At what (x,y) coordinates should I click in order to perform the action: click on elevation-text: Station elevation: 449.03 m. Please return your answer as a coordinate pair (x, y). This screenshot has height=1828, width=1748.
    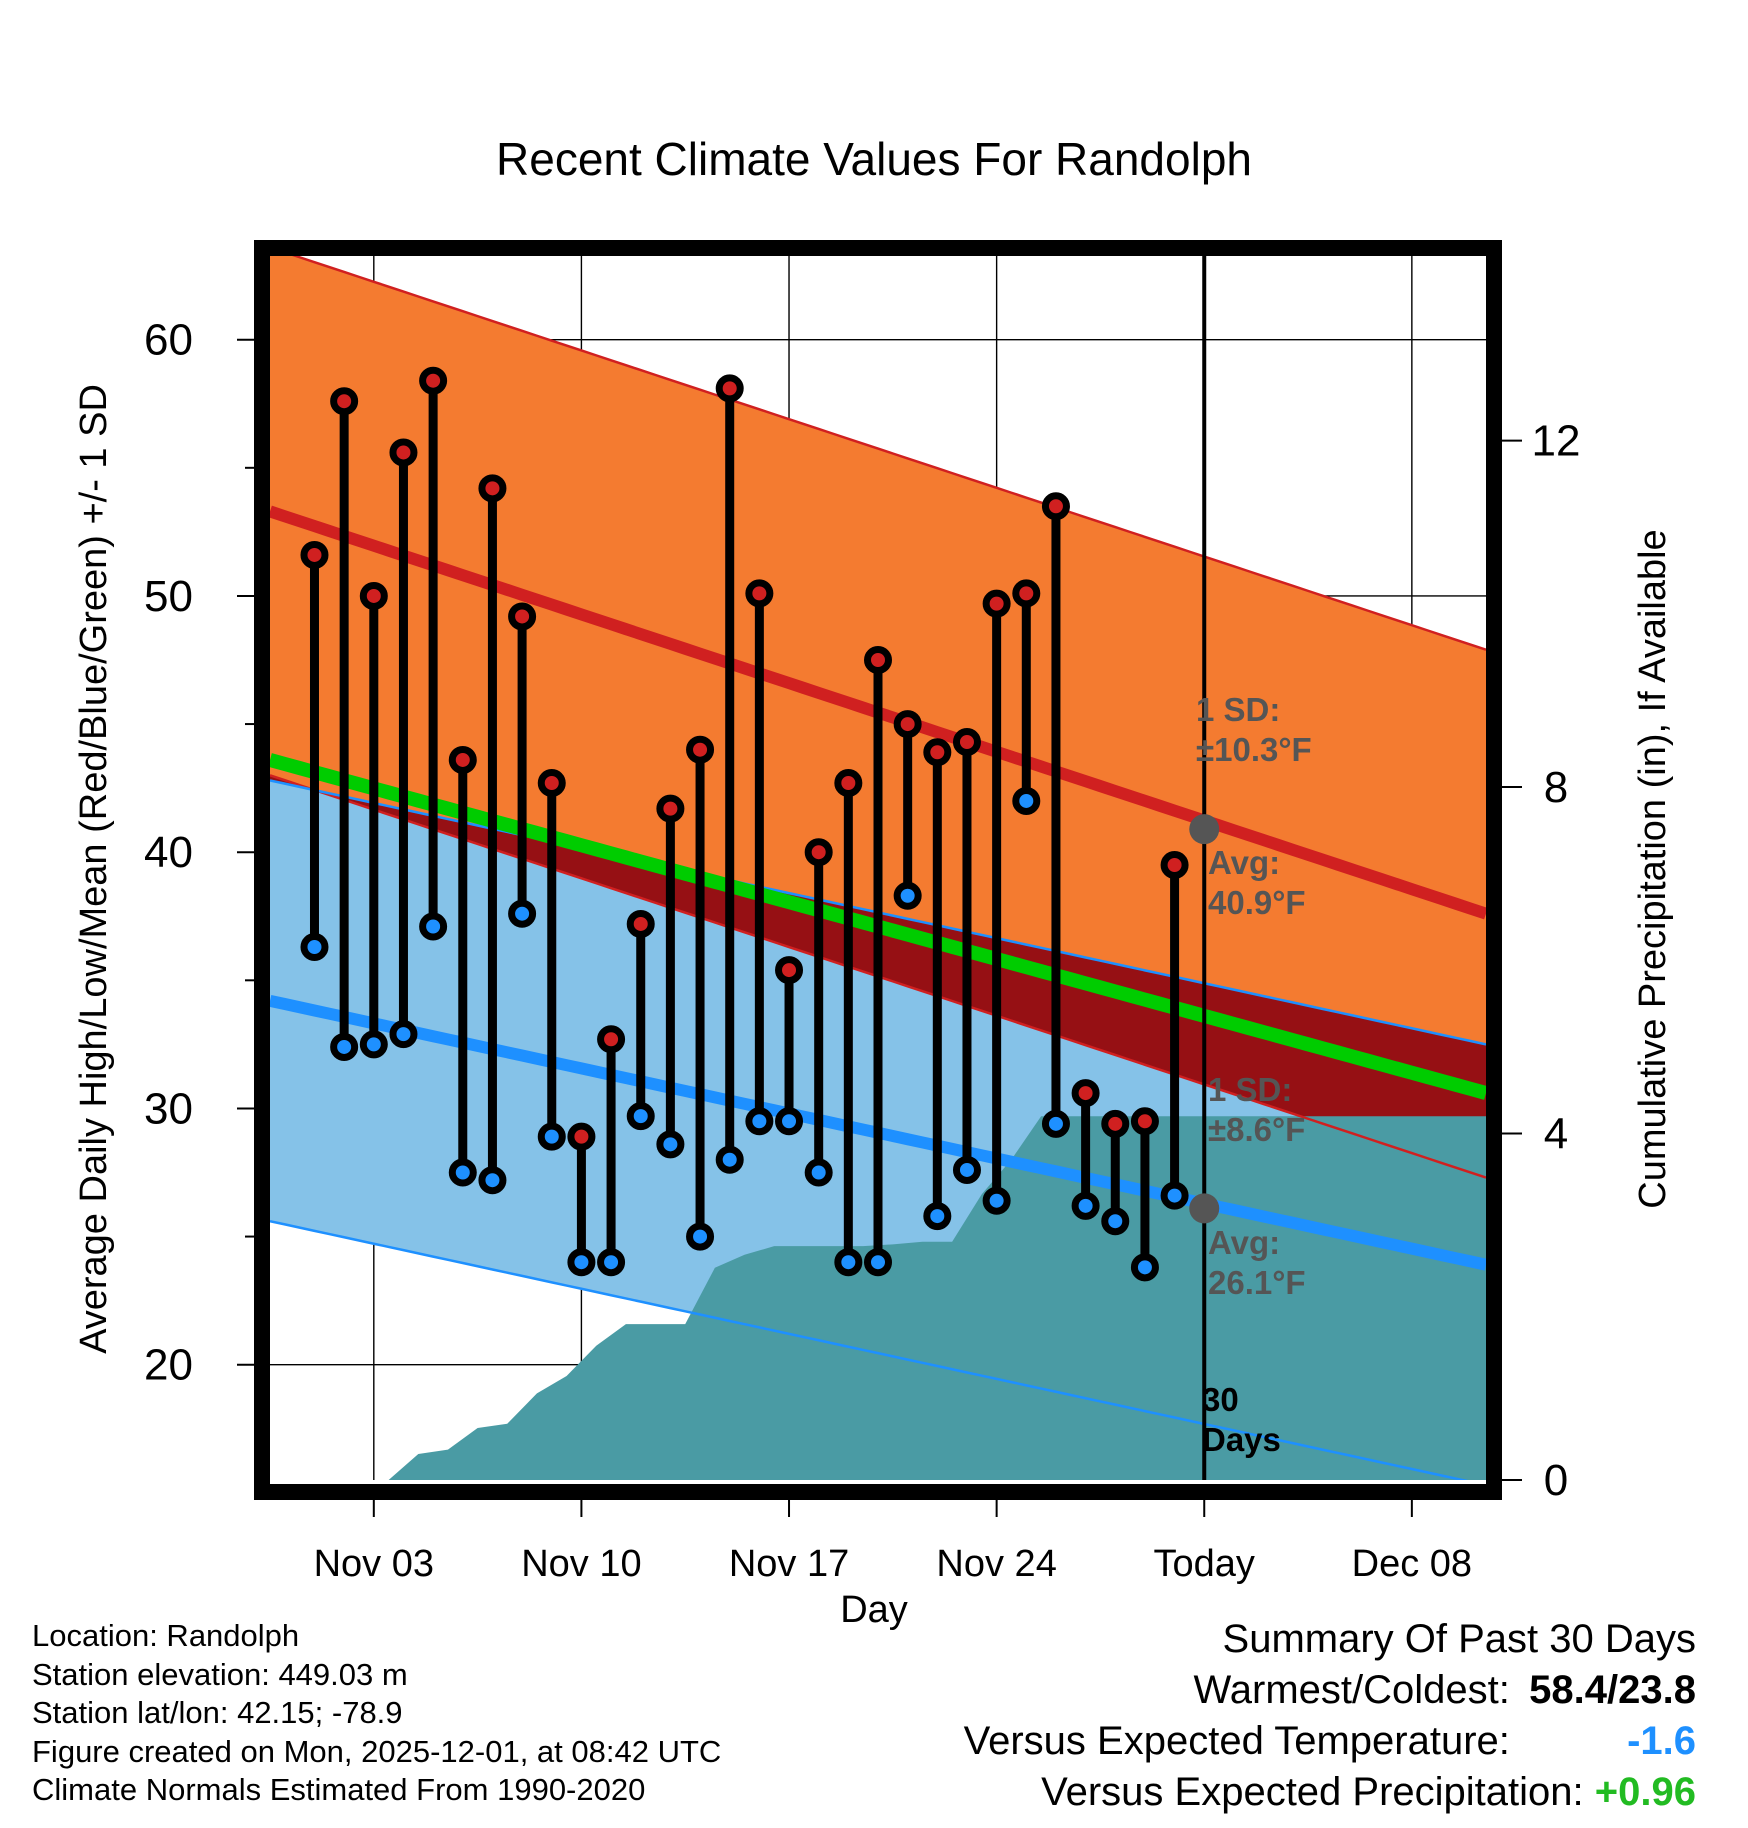
    Looking at the image, I should click on (220, 1674).